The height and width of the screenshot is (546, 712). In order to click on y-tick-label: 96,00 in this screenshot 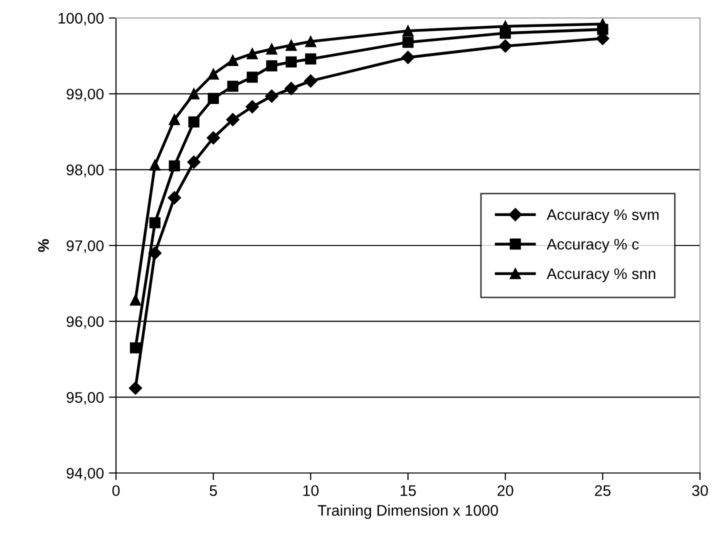, I will do `click(85, 322)`.